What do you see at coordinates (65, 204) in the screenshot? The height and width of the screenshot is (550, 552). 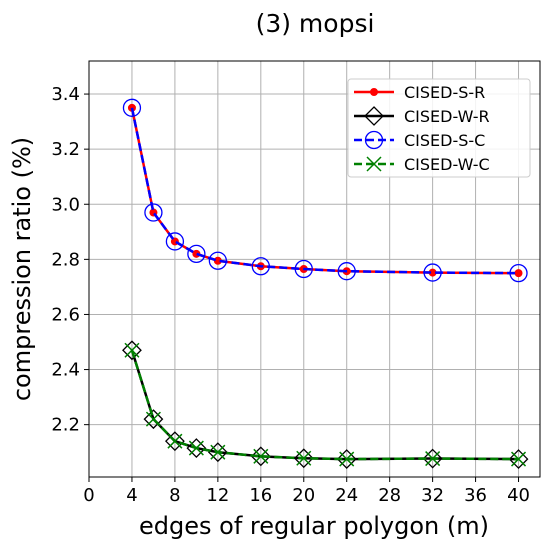 I see `y-tick-label: 3.0` at bounding box center [65, 204].